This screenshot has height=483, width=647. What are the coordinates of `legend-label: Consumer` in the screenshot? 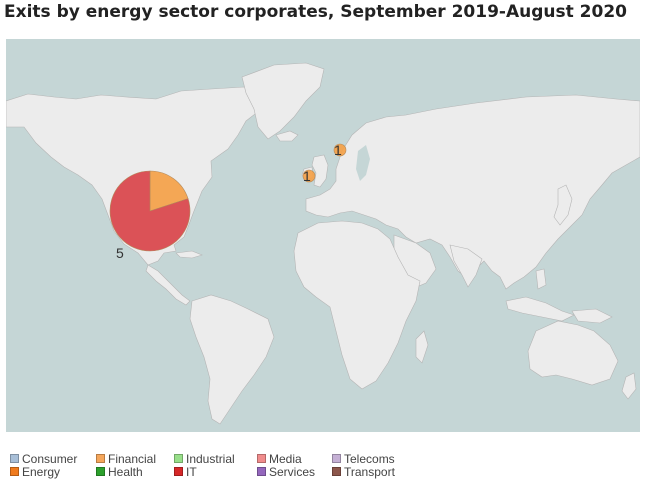 It's located at (50, 458).